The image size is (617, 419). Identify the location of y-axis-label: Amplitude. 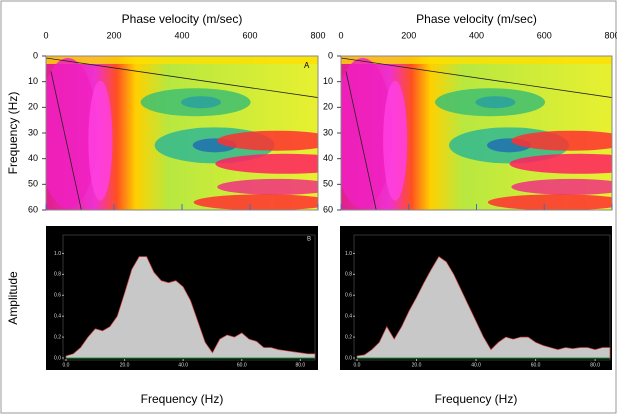
(13, 298).